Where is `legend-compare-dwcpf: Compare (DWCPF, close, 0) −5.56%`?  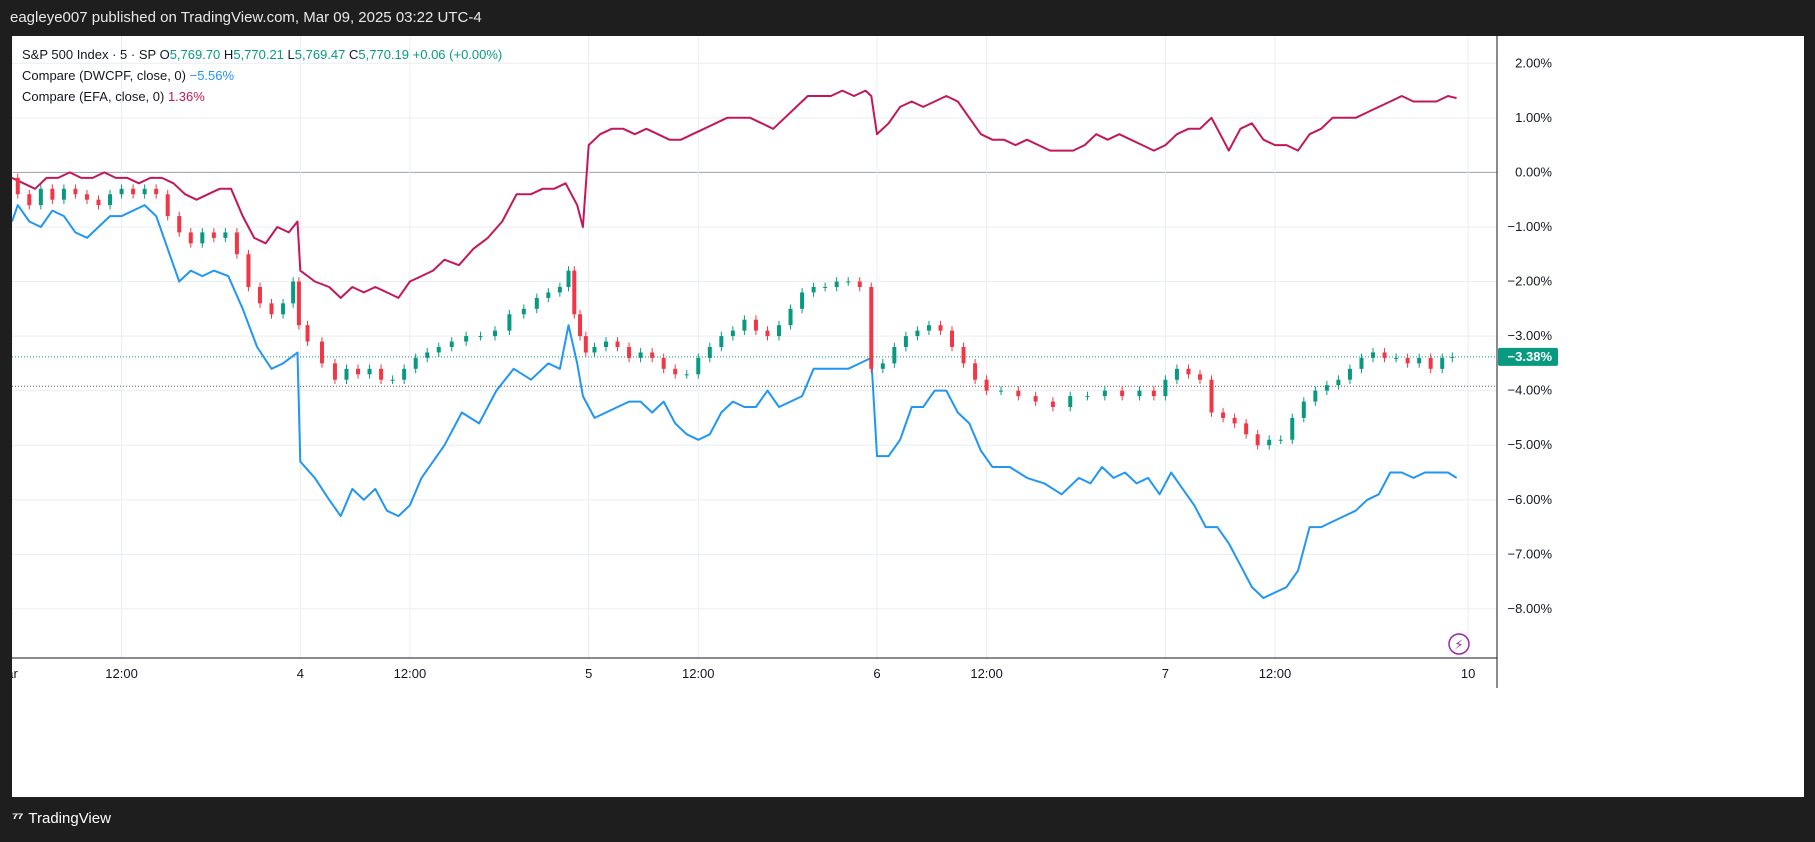 legend-compare-dwcpf: Compare (DWCPF, close, 0) −5.56% is located at coordinates (262, 75).